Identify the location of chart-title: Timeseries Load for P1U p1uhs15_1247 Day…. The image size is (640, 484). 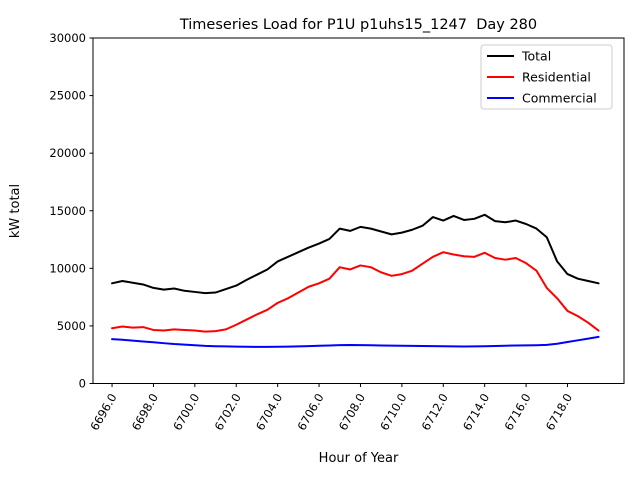
(358, 25).